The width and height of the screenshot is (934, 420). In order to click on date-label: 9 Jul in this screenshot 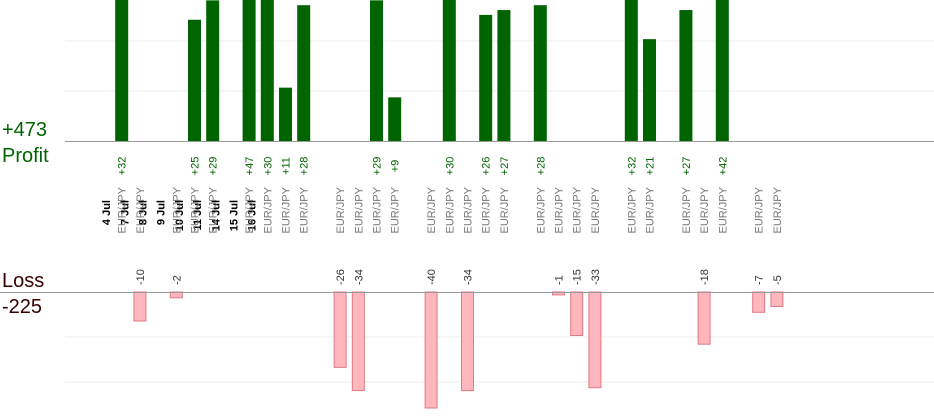, I will do `click(162, 212)`.